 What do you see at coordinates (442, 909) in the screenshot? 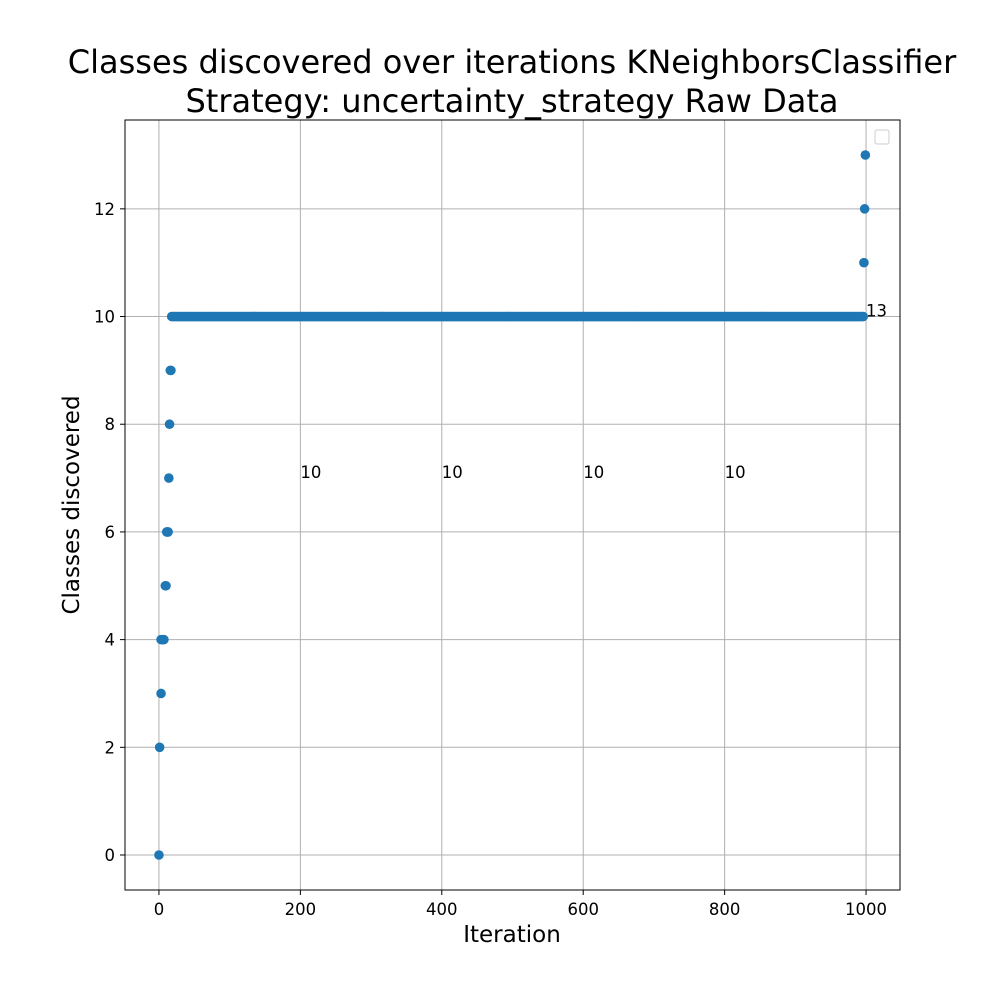
I see `x-tick-label: 400` at bounding box center [442, 909].